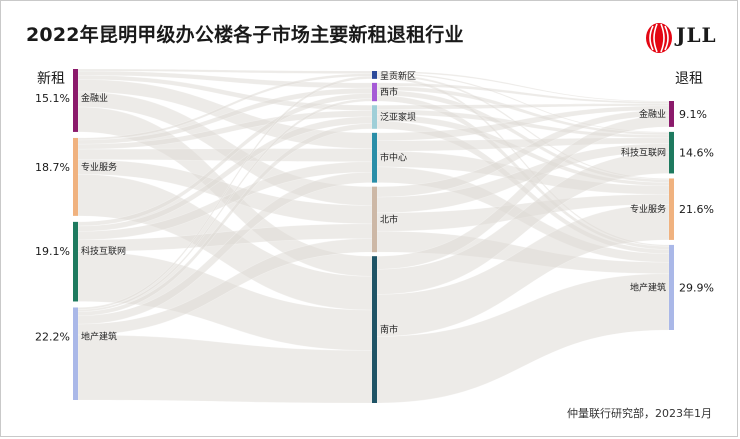  Describe the element at coordinates (696, 153) in the screenshot. I see `right-node-value: 14.6%` at that location.